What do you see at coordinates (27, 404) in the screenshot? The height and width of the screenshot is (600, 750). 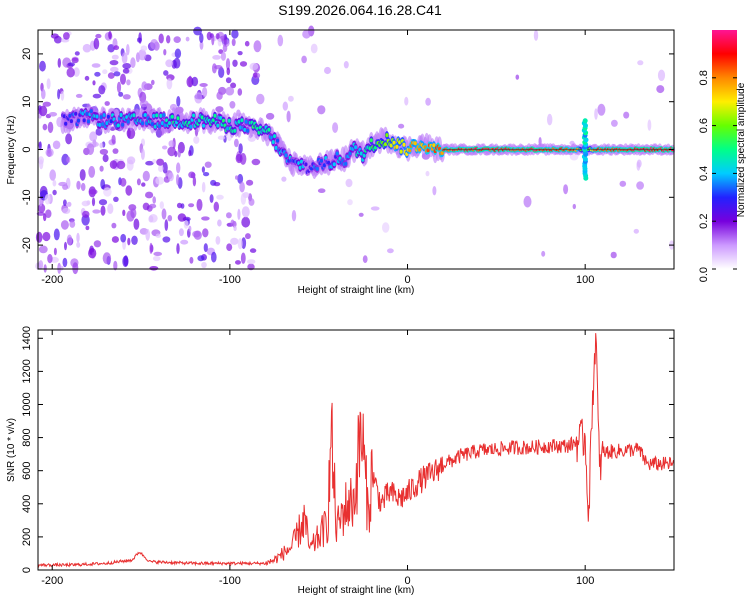 I see `snr-y-tick-label: 1000` at bounding box center [27, 404].